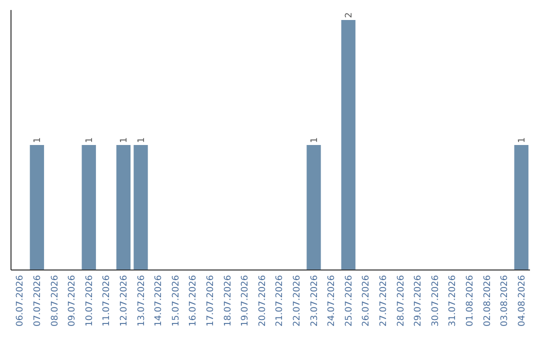 The width and height of the screenshot is (540, 340). Describe the element at coordinates (453, 300) in the screenshot. I see `x-tick-label: 31.07.2026` at that location.